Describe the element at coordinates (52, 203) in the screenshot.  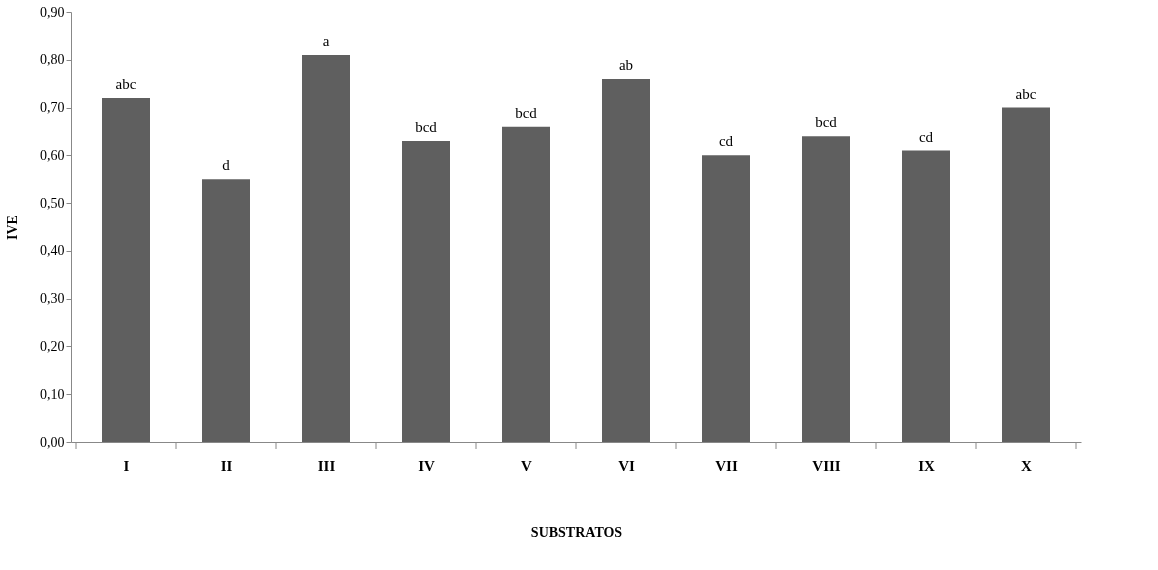
I see `y-tick-label: 0,50` at that location.